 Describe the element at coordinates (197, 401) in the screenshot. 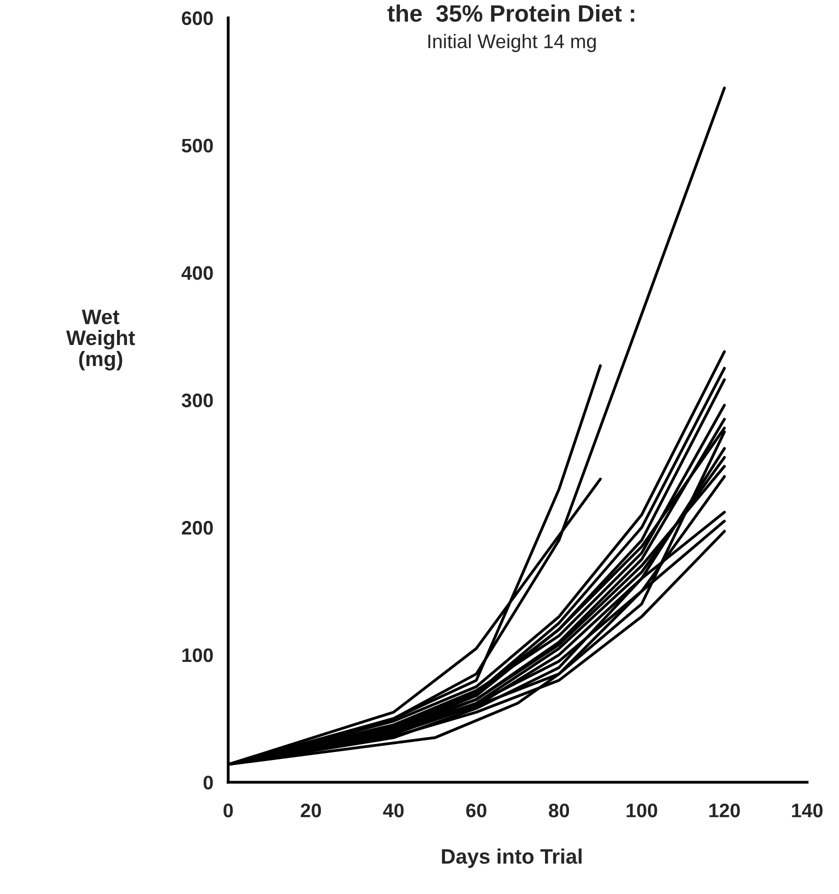

I see `y-tick-label: 300` at that location.